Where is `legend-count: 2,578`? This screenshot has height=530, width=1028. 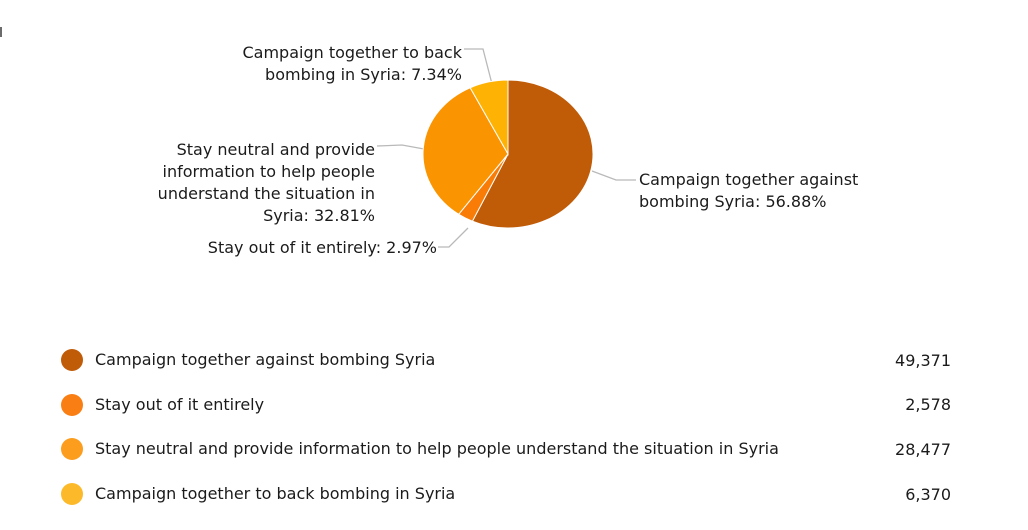 legend-count: 2,578 is located at coordinates (928, 405).